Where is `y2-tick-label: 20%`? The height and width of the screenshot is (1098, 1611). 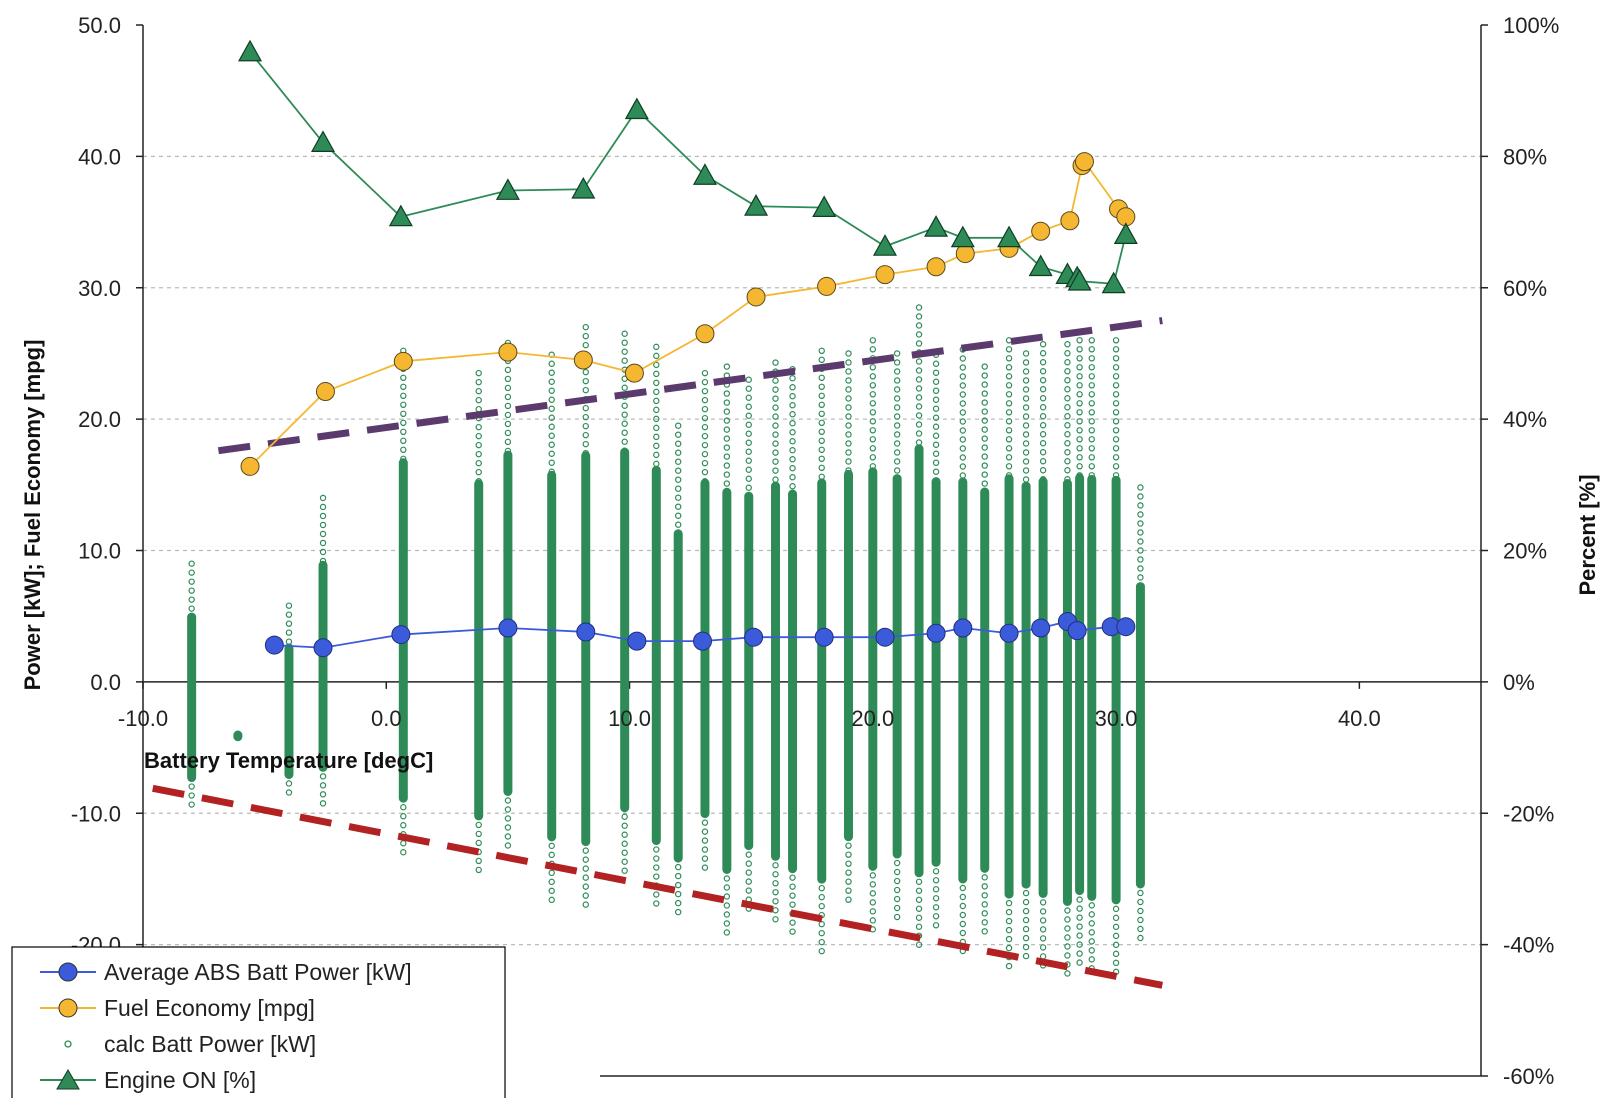 y2-tick-label: 20% is located at coordinates (1525, 551).